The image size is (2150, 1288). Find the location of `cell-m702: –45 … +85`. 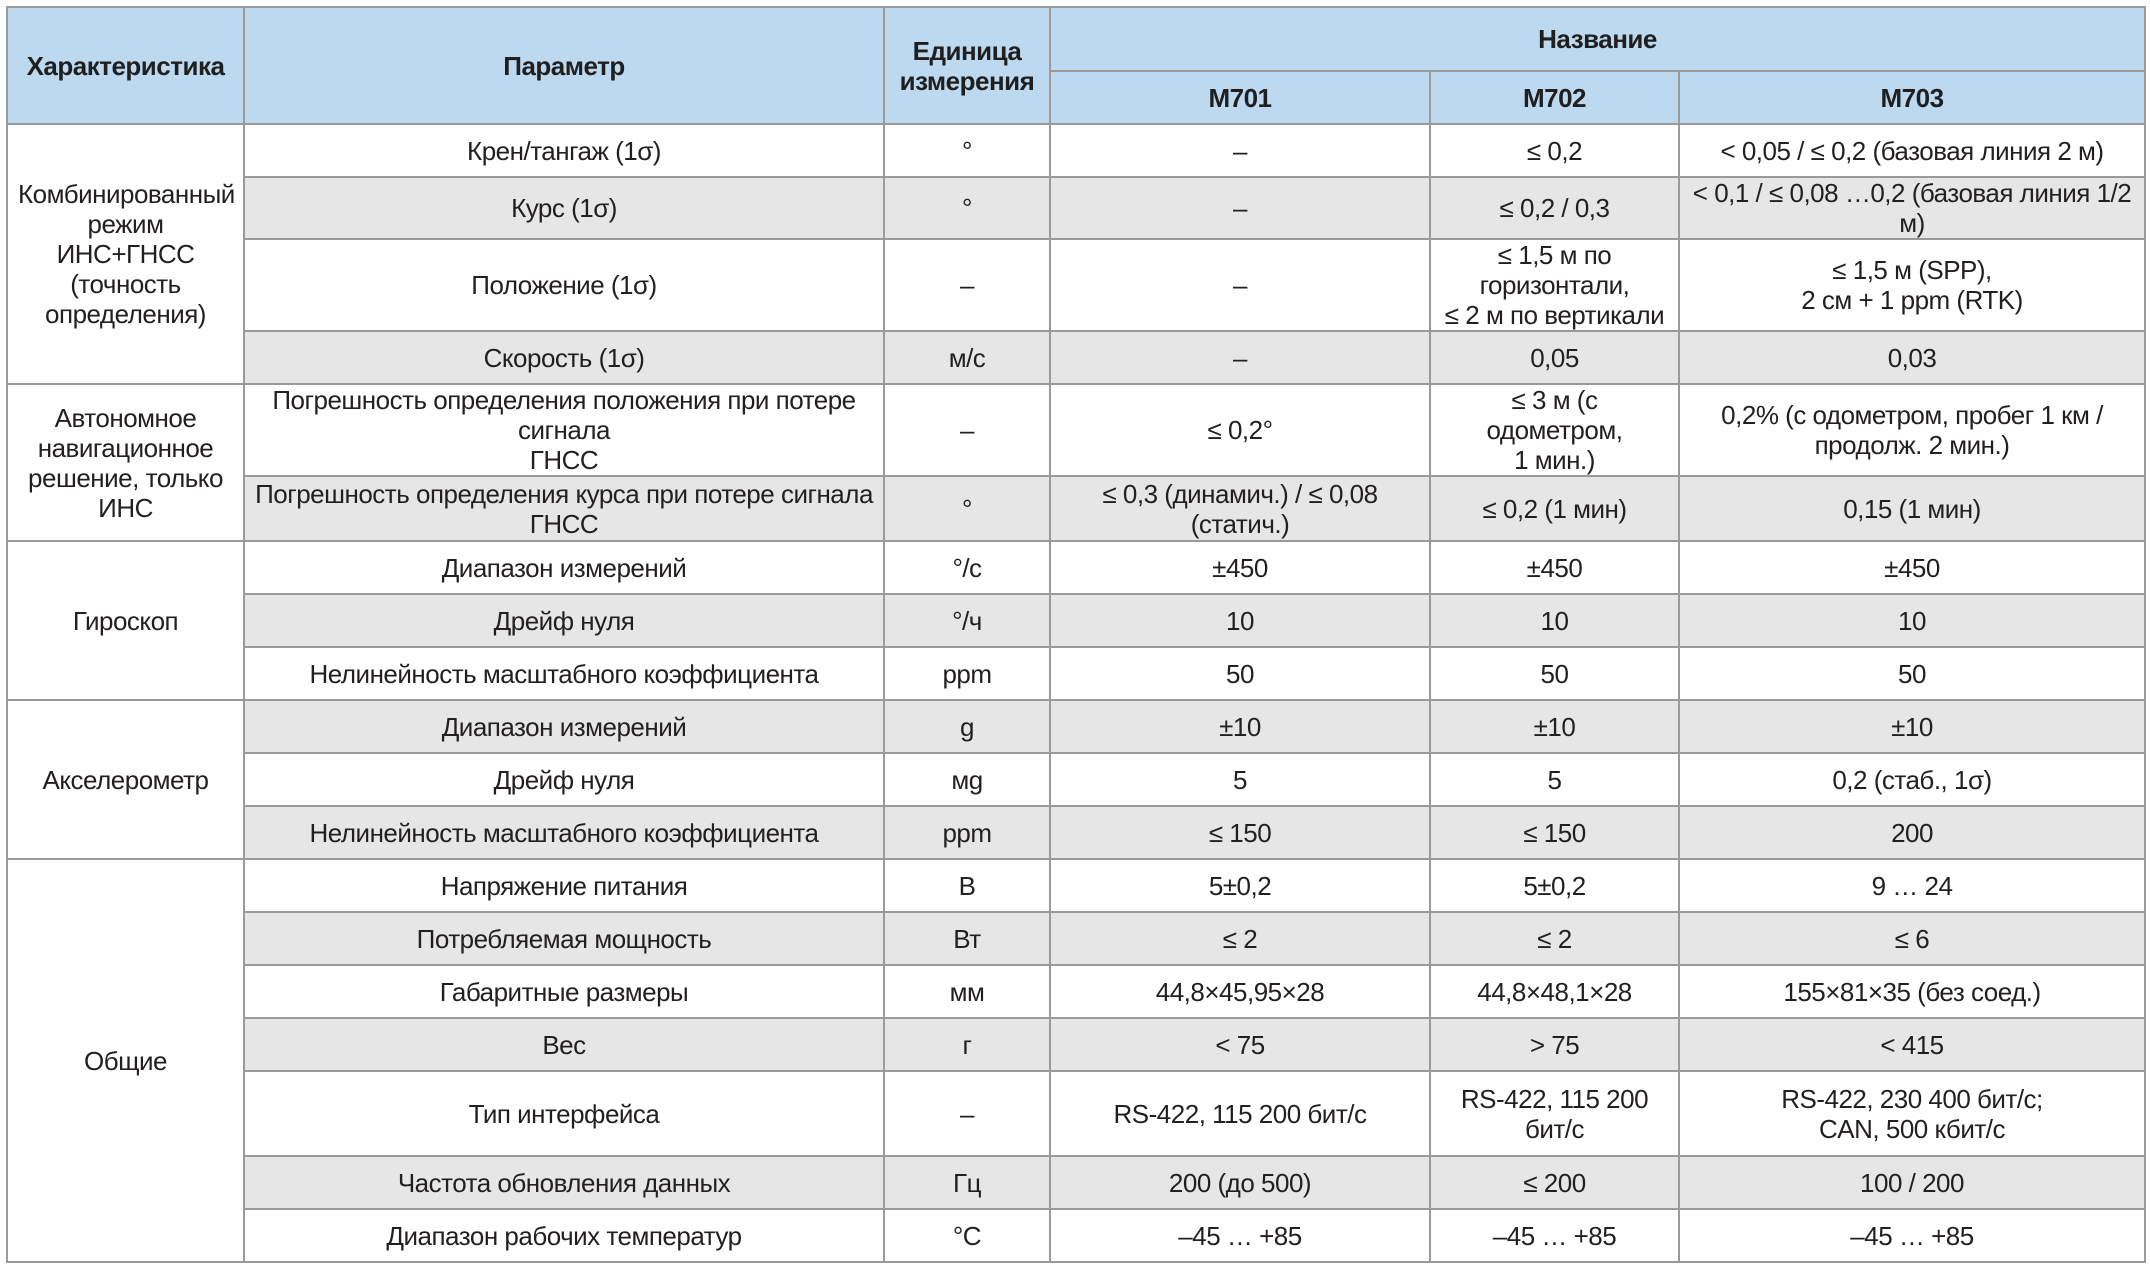

cell-m702: –45 … +85 is located at coordinates (1554, 1235).